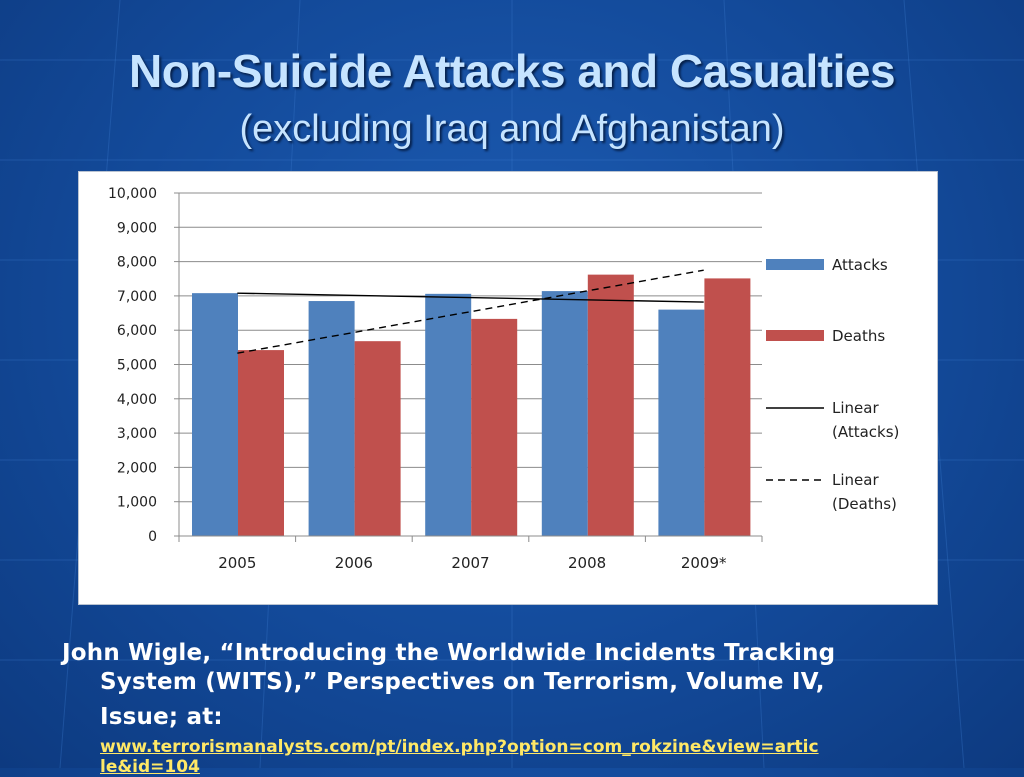 This screenshot has height=777, width=1024. What do you see at coordinates (512, 129) in the screenshot?
I see `slide-subtitle: (excluding Iraq and Afghanistan)` at bounding box center [512, 129].